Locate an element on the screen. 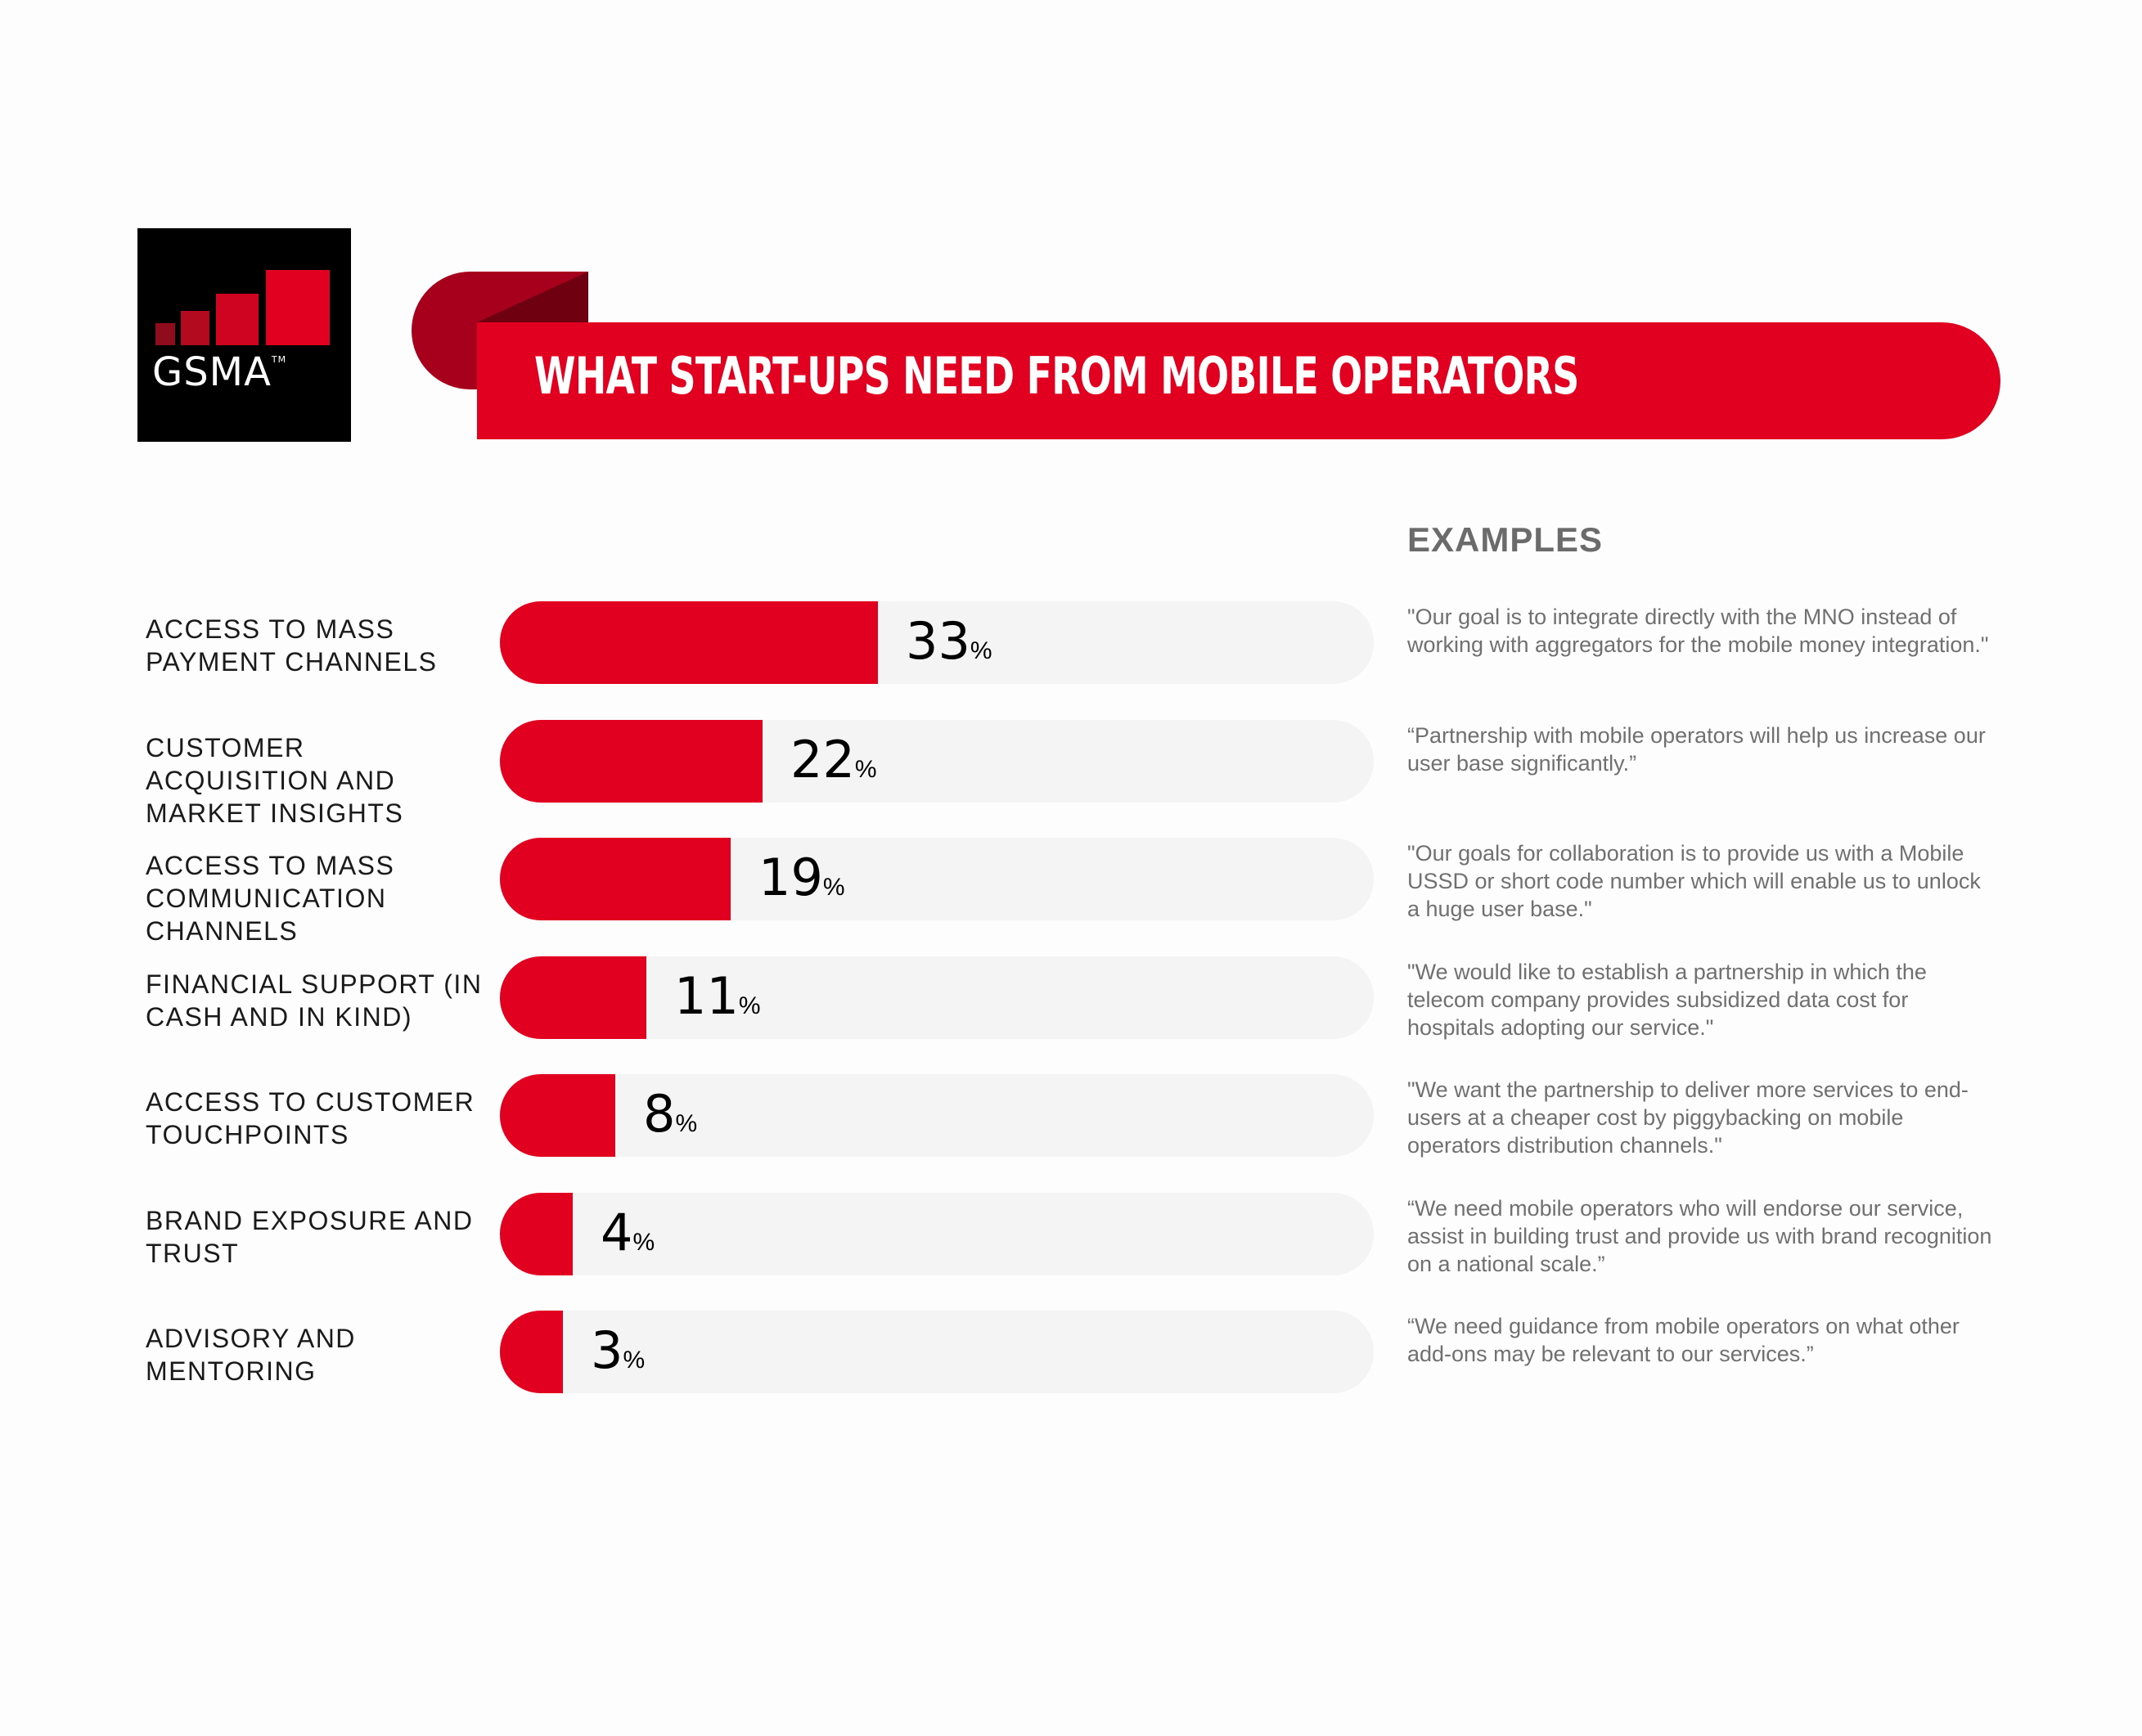 The height and width of the screenshot is (1736, 2142). value-label: 4% is located at coordinates (628, 1232).